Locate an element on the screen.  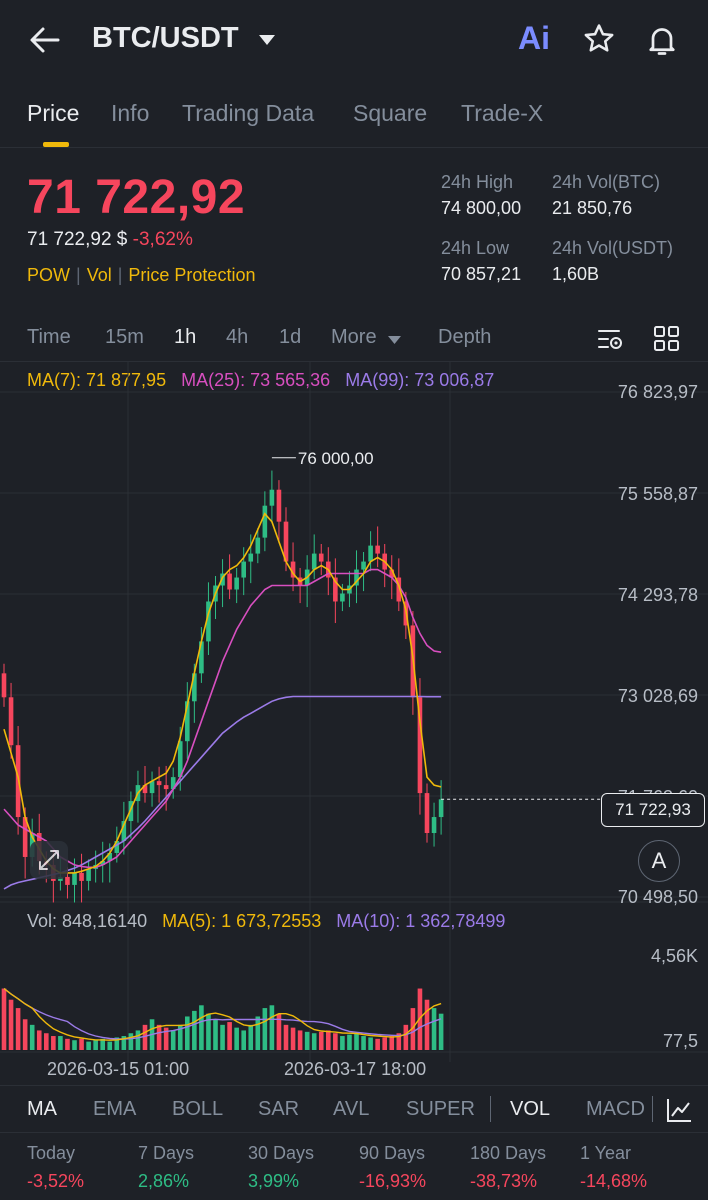
indicator-ema: EMA is located at coordinates (115, 1109).